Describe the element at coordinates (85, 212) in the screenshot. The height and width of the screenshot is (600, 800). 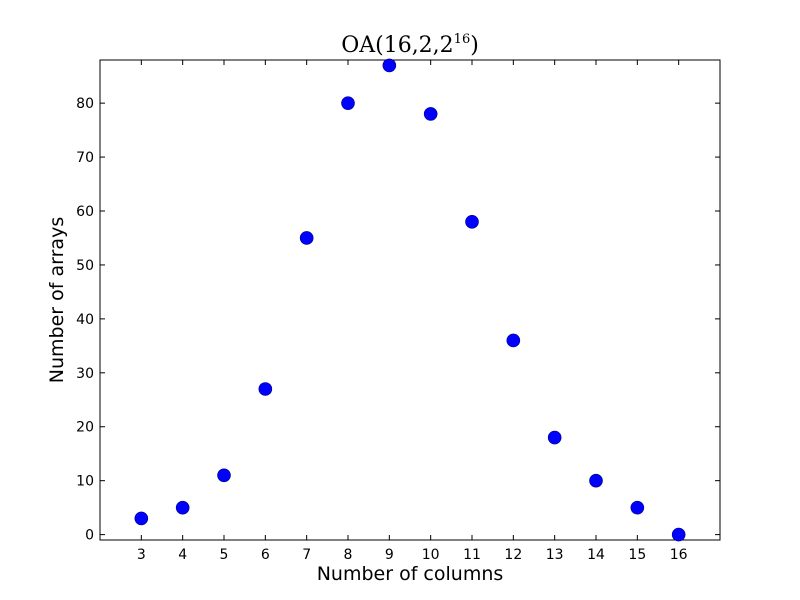
I see `y-tick-label: 60` at that location.